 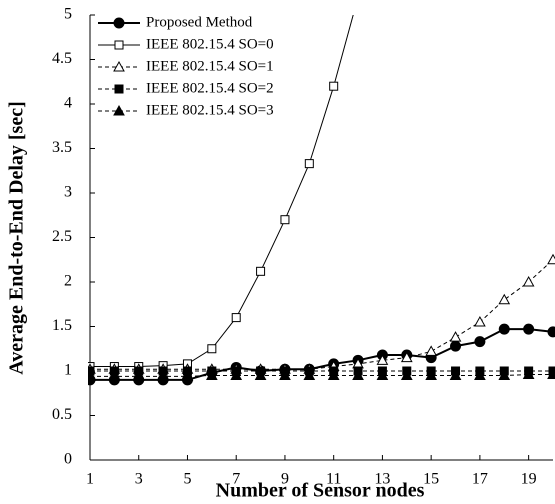 What do you see at coordinates (529, 479) in the screenshot?
I see `x-tick-label: 19` at bounding box center [529, 479].